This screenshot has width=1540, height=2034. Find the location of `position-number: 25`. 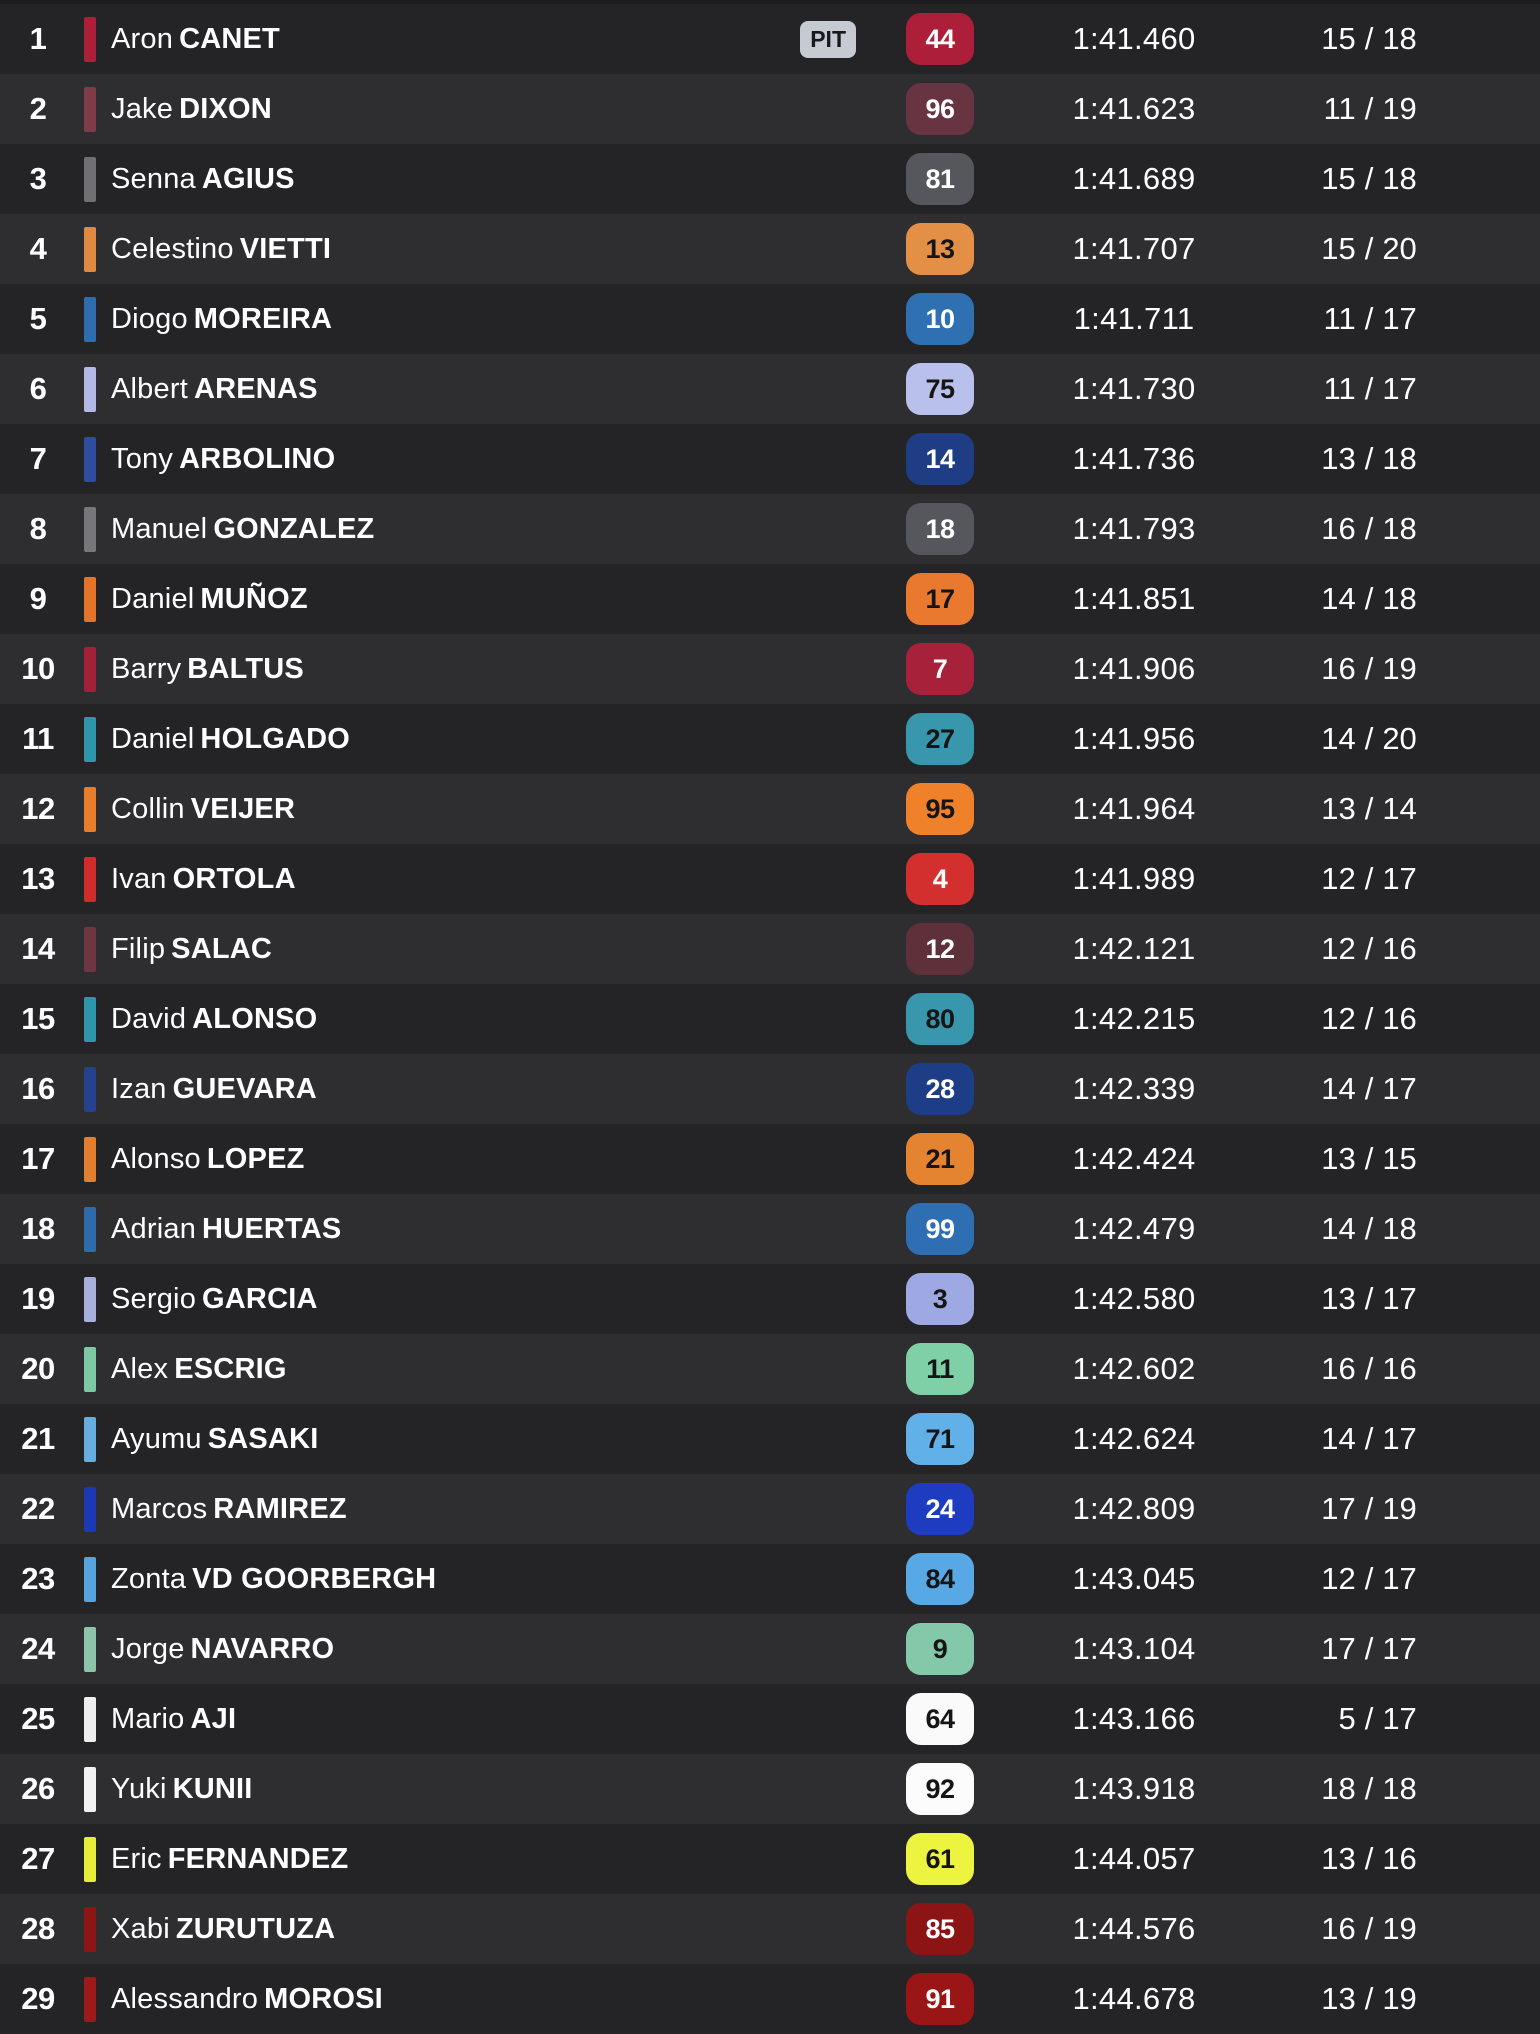

position-number: 25 is located at coordinates (38, 1718).